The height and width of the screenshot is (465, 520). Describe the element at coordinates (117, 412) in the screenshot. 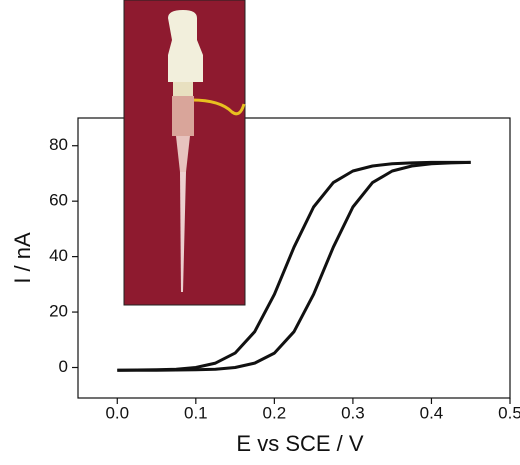

I see `x-tick-label: 0.0` at that location.